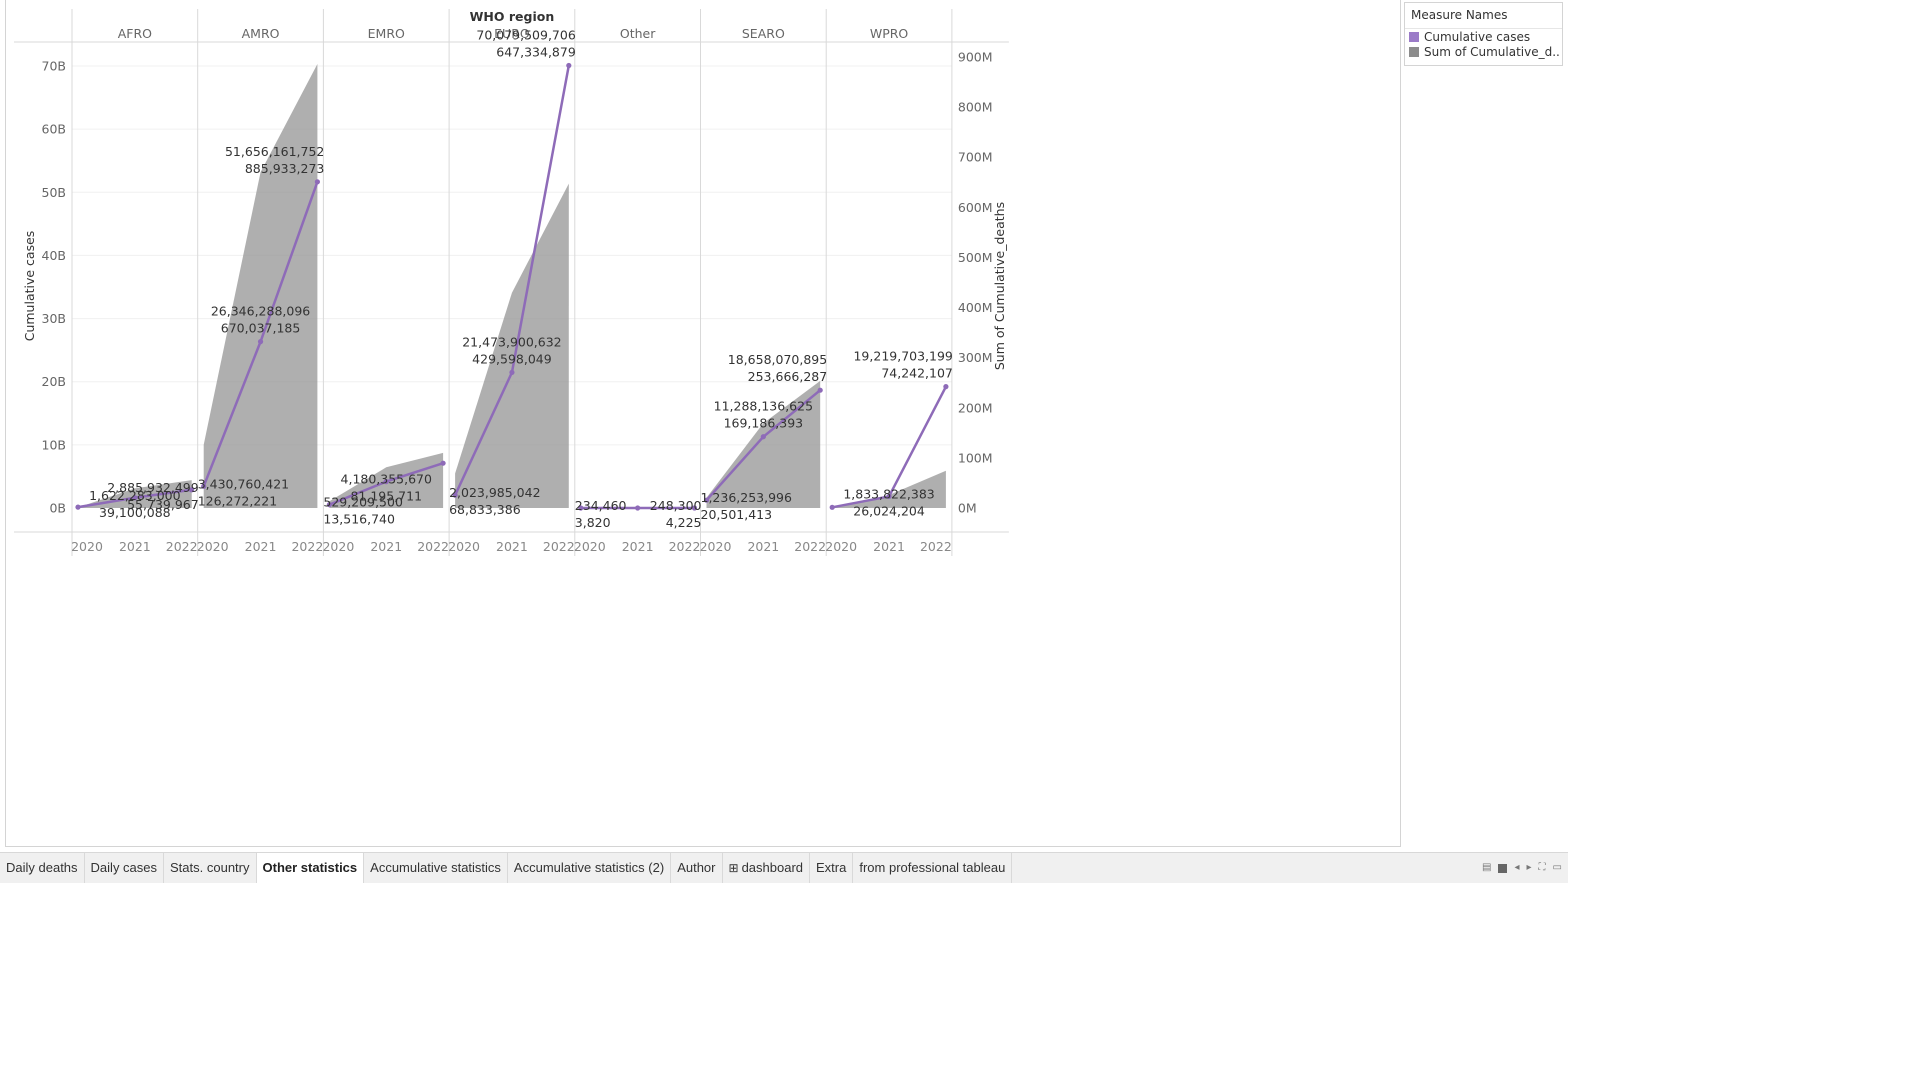 The width and height of the screenshot is (1920, 1080). What do you see at coordinates (135, 33) in the screenshot?
I see `region-header: AFRO` at bounding box center [135, 33].